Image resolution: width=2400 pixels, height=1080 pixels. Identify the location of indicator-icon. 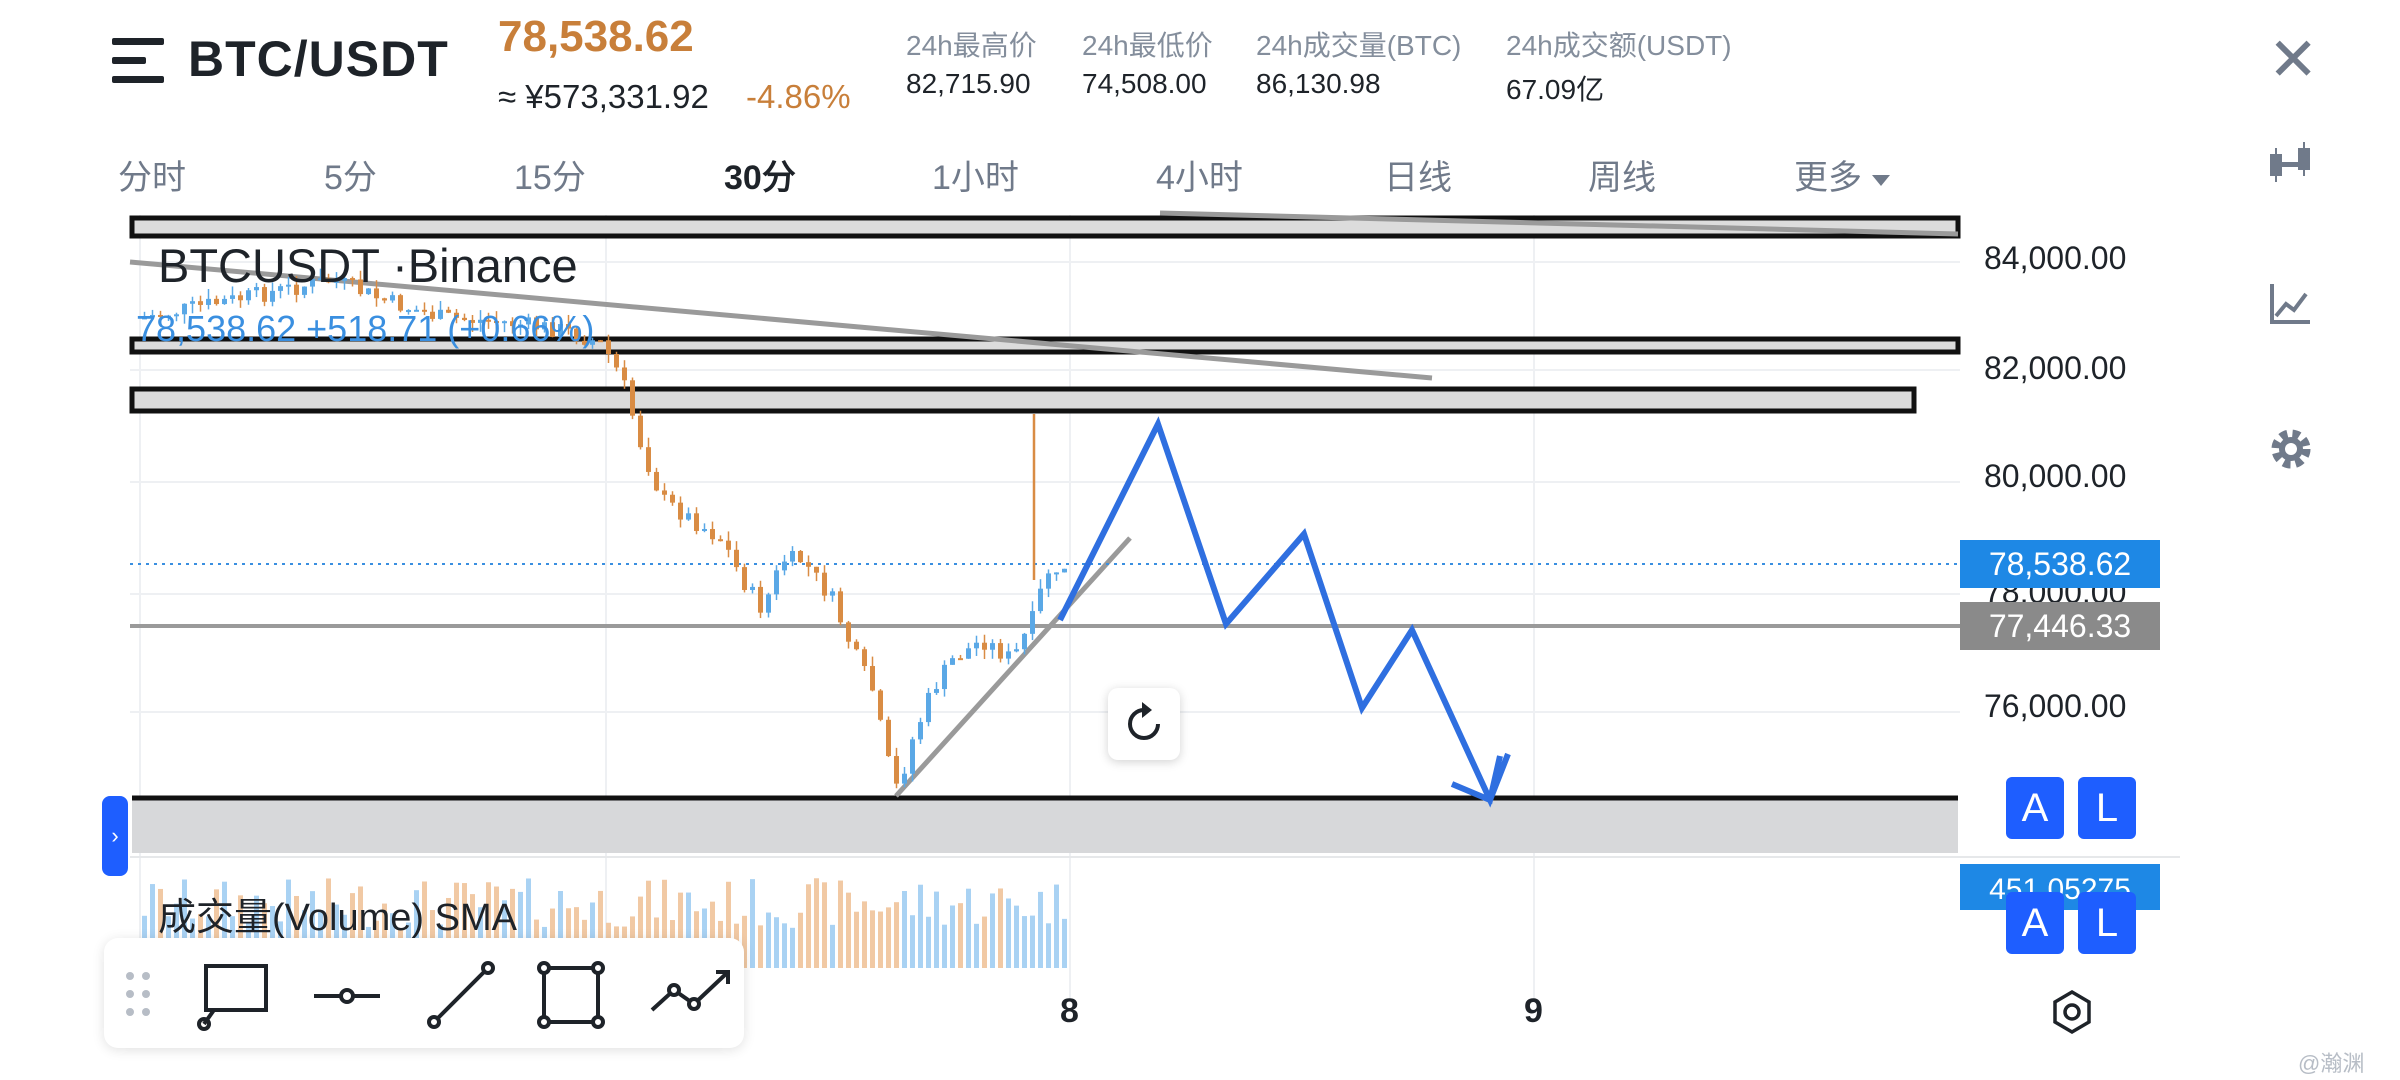
(2291, 305).